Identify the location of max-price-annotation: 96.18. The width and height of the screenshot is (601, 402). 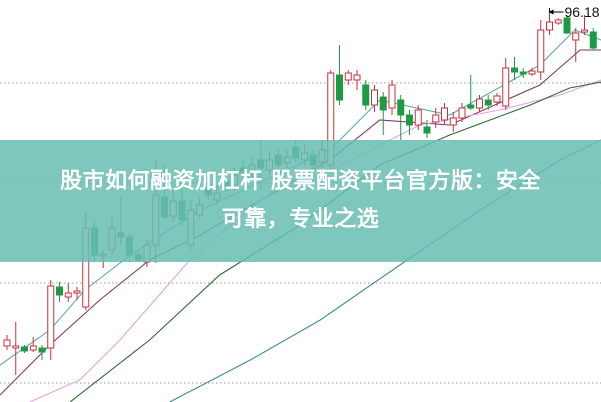
(574, 12).